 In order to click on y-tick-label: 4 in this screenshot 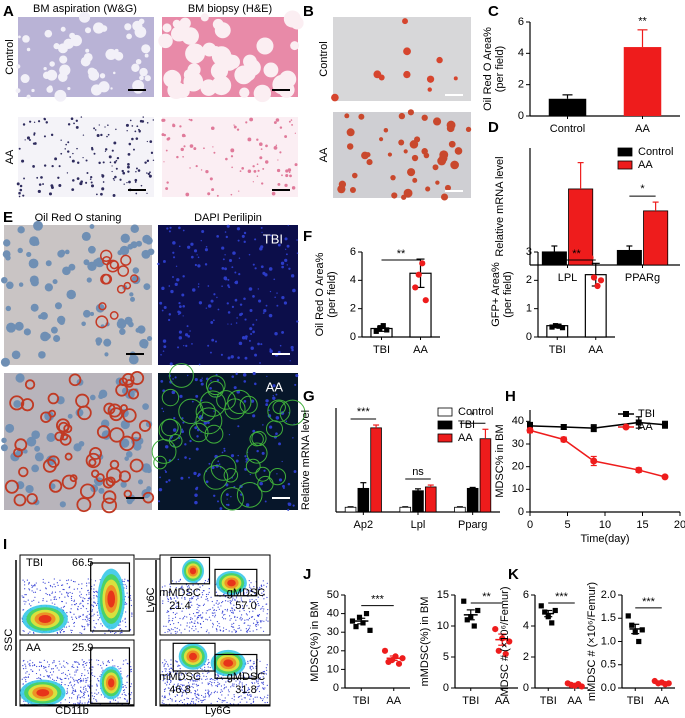, I will do `click(521, 53)`.